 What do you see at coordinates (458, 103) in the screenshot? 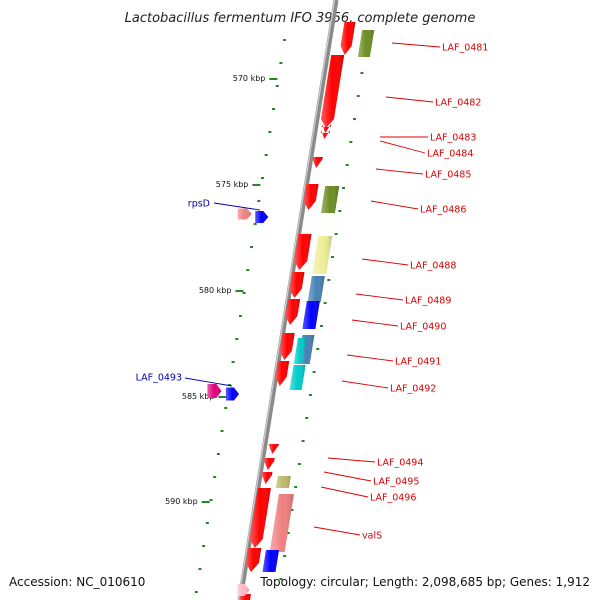
I see `gene-label-laf-0482: LAF_0482` at bounding box center [458, 103].